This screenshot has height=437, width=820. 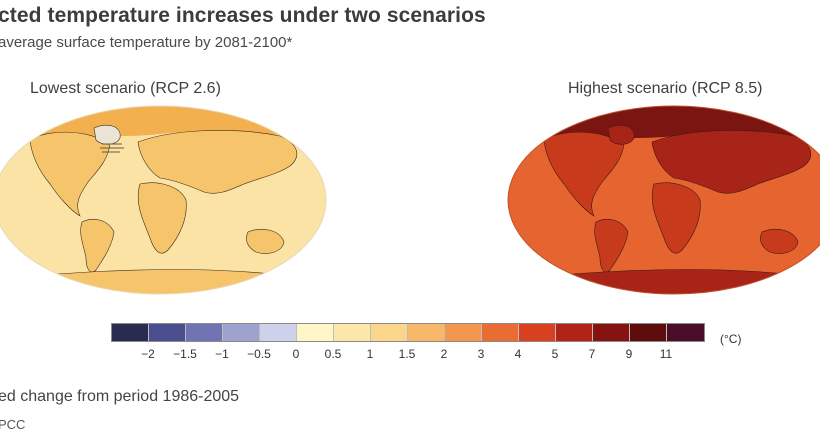 I want to click on color-scale-ticks: −2 −1.5 −1 −0.5 0 0.5 1 1.5 2 3 4 5 7 9 11, so click(x=408, y=354).